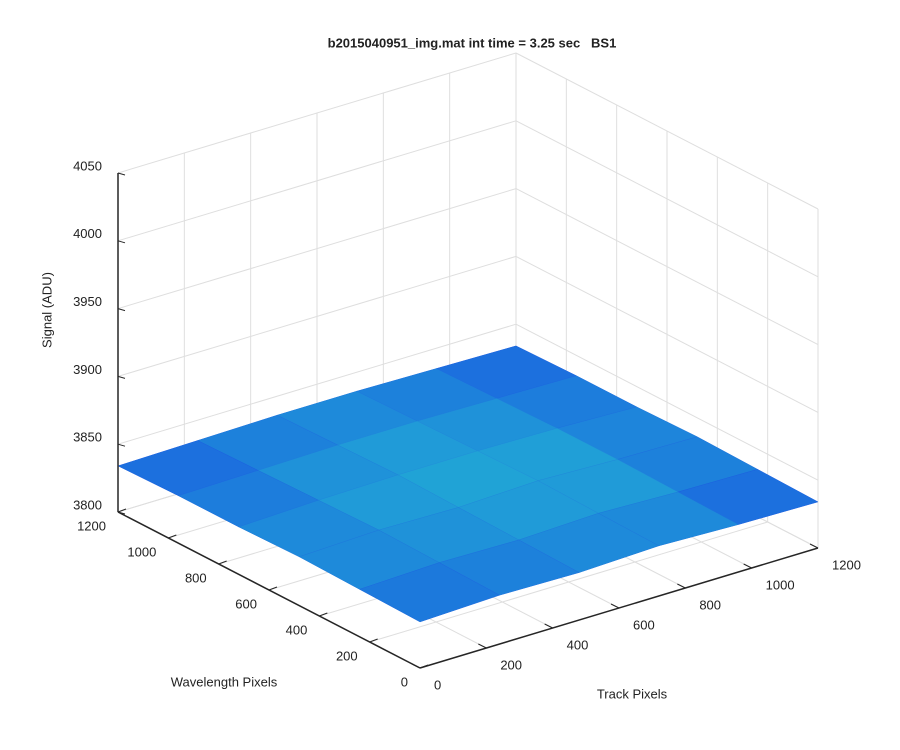  Describe the element at coordinates (196, 577) in the screenshot. I see `y-tick-label: 800` at that location.